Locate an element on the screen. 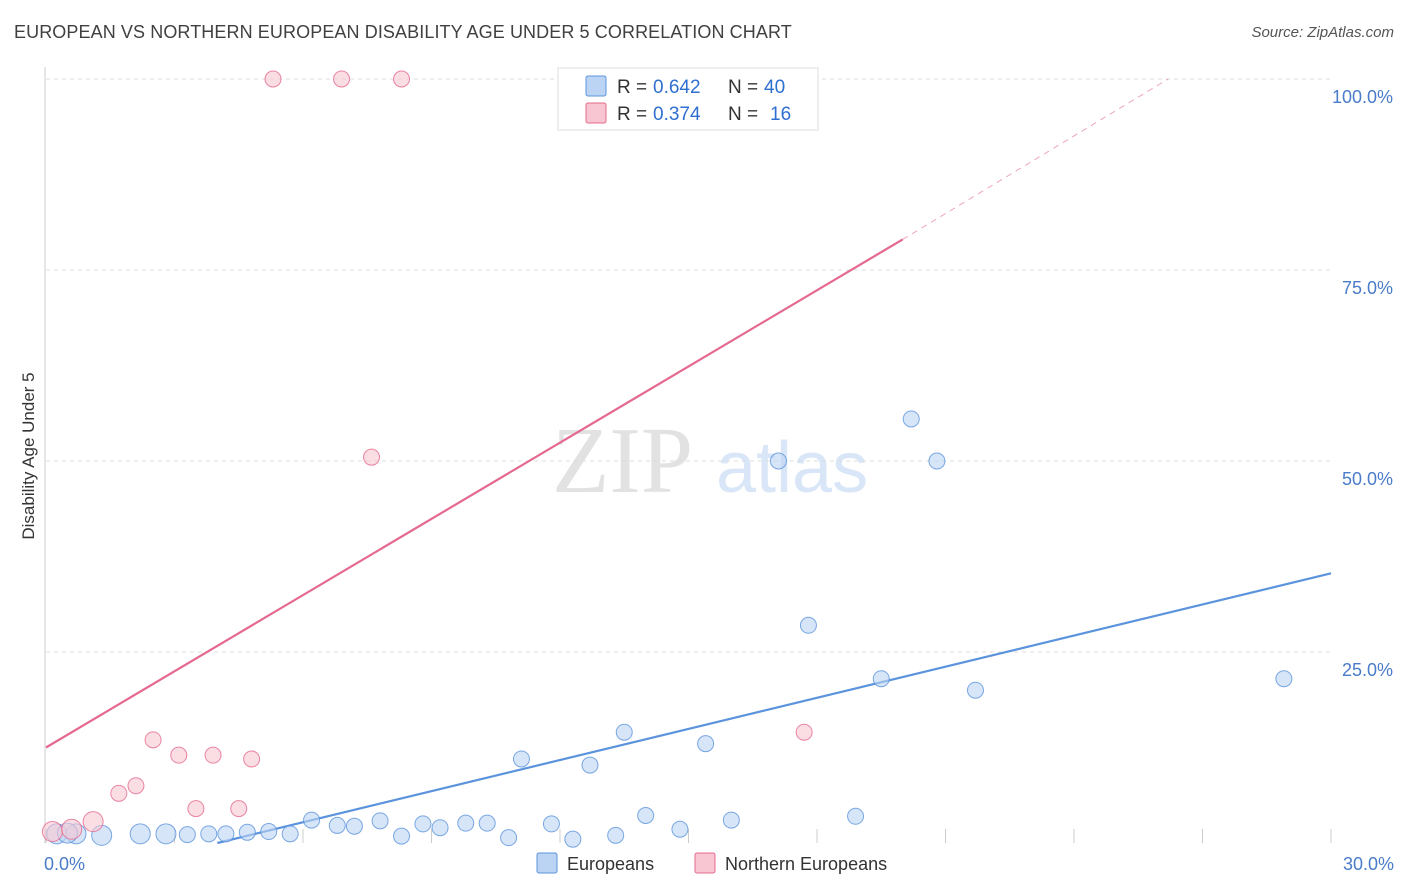 Image resolution: width=1406 pixels, height=892 pixels. y-tick-label-25: 25.0% is located at coordinates (1367, 670).